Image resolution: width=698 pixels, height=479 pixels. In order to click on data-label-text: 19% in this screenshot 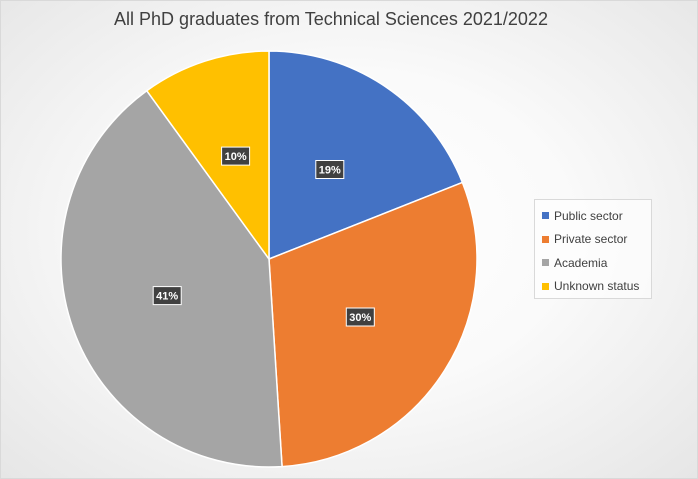, I will do `click(330, 171)`.